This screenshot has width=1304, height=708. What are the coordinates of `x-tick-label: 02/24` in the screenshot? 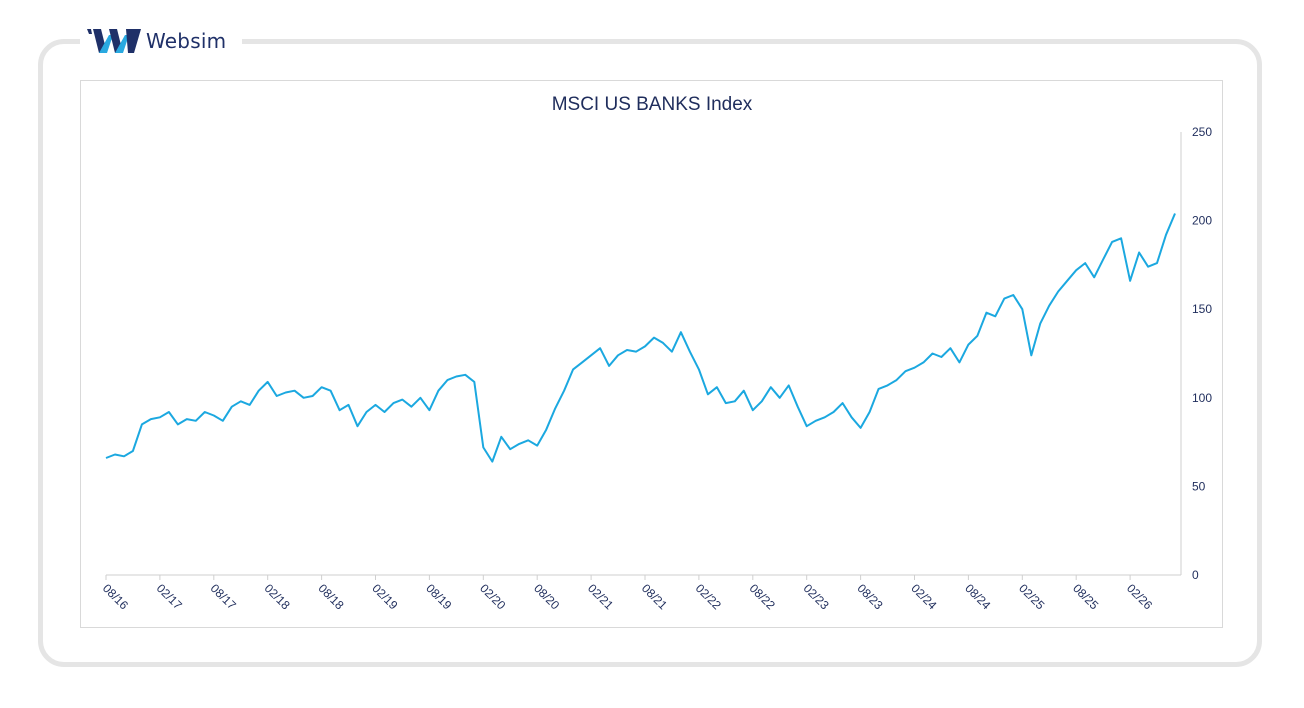 It's located at (923, 596).